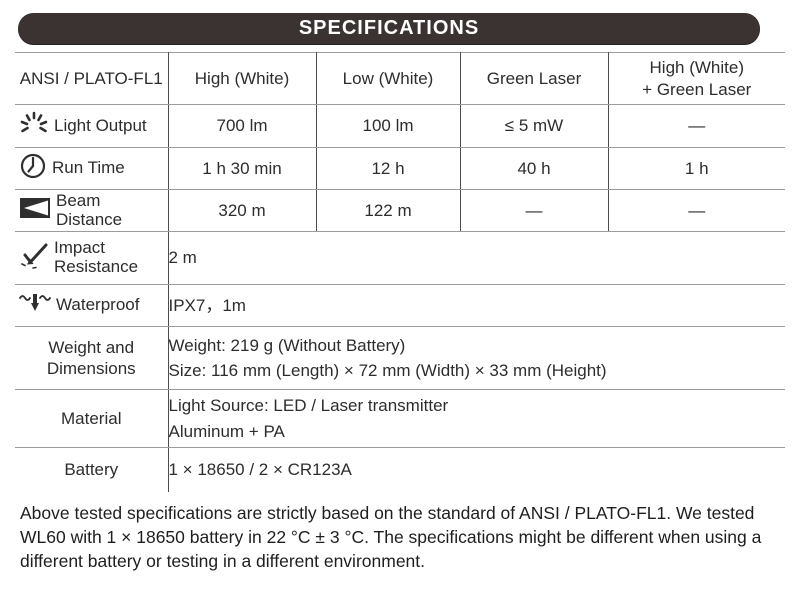 This screenshot has width=800, height=598. What do you see at coordinates (89, 209) in the screenshot?
I see `row-label: Beam Distance` at bounding box center [89, 209].